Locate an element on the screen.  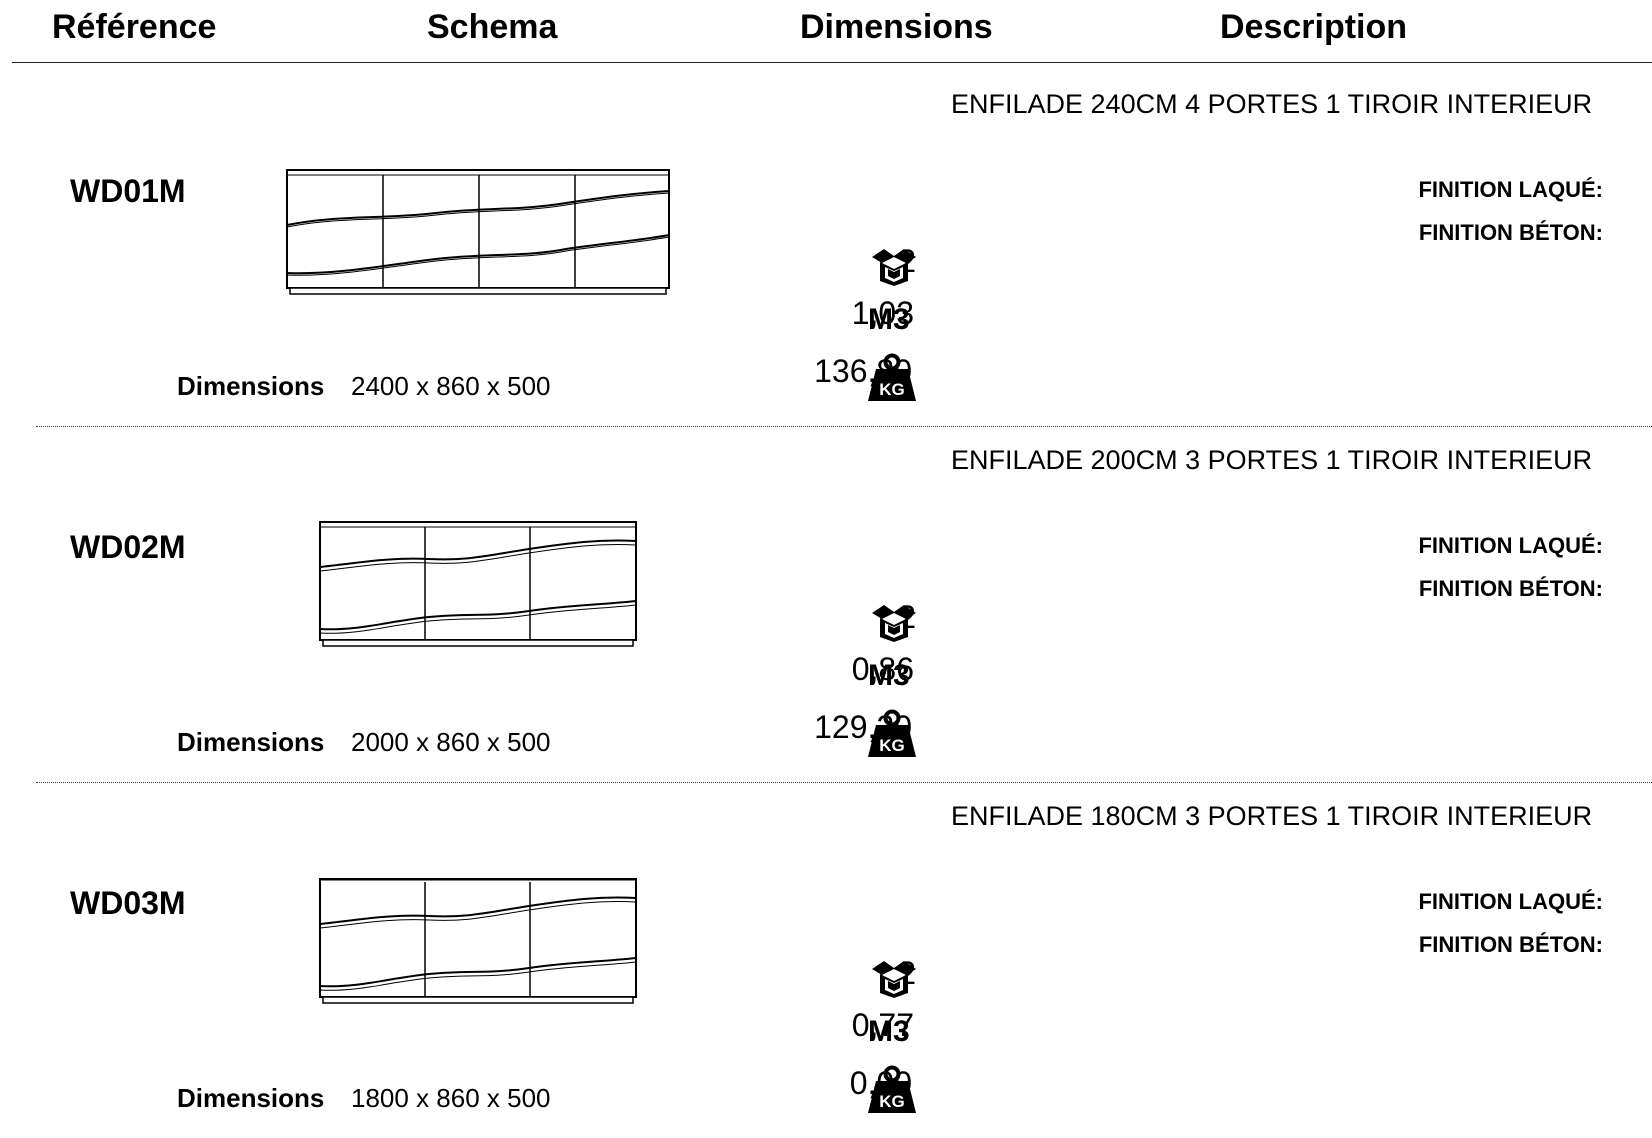
product-reference: WD02M is located at coordinates (128, 547).